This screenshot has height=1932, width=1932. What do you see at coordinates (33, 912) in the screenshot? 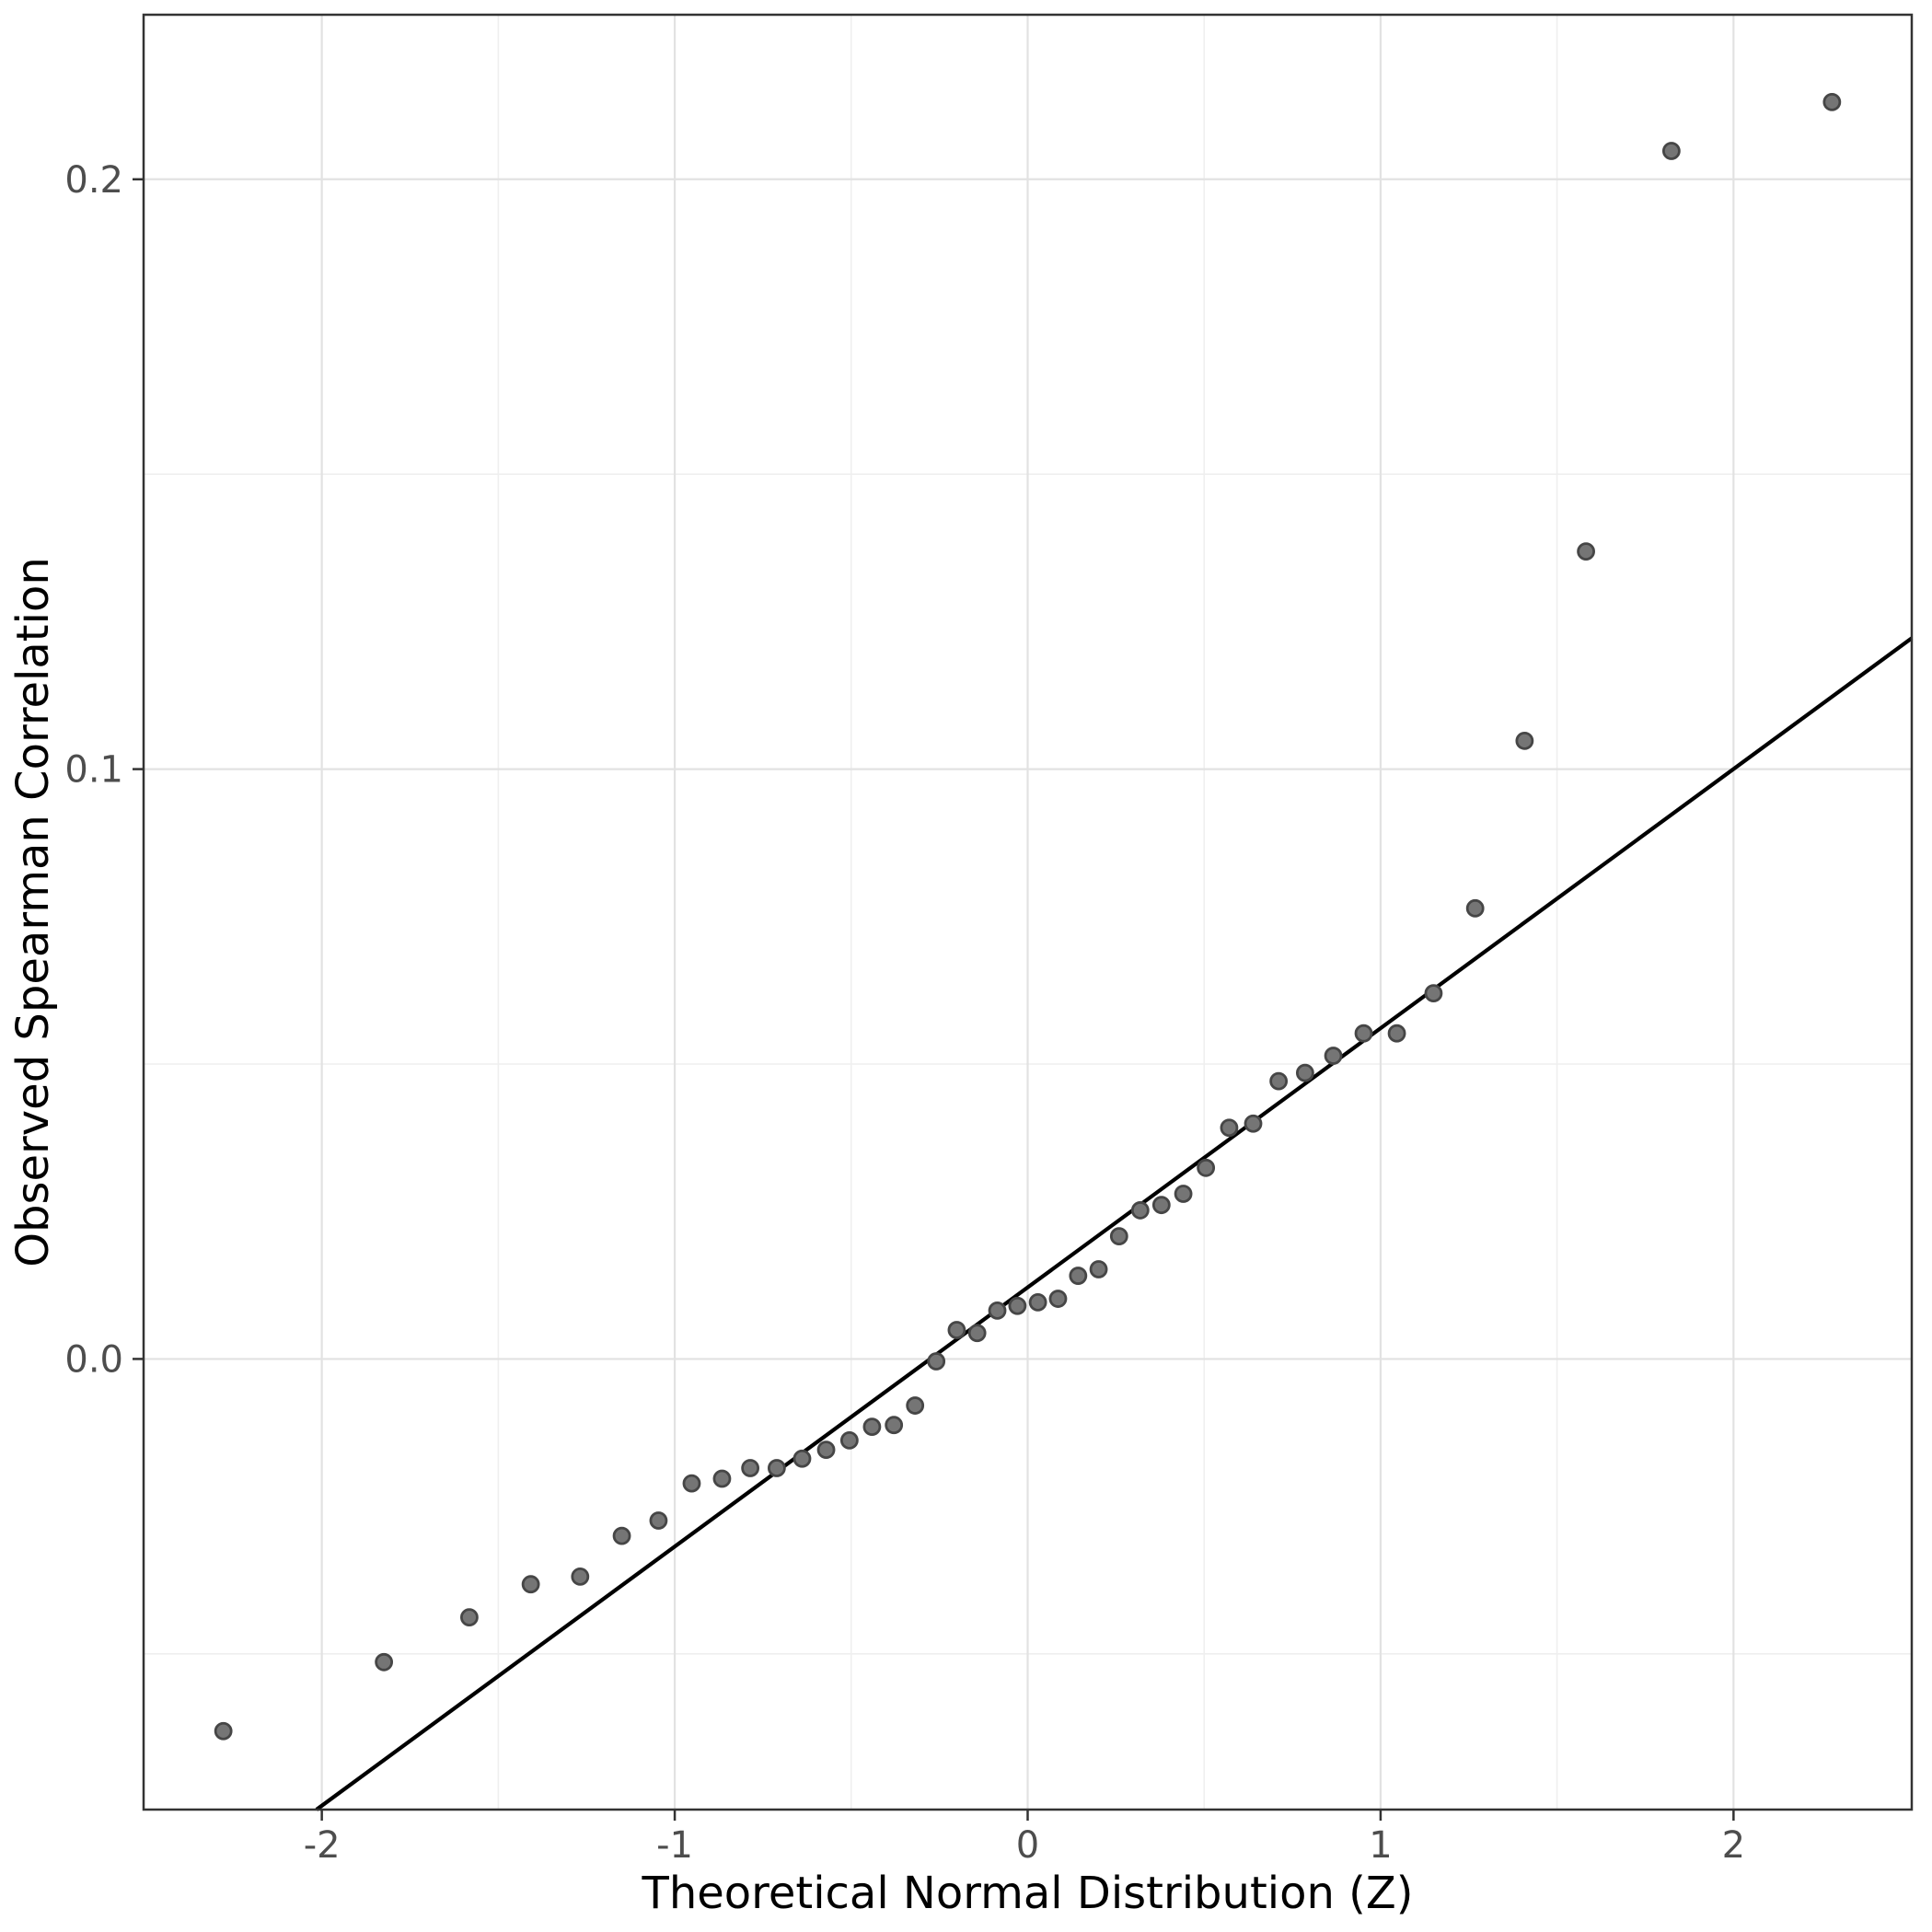
I see `y-axis-title: Observed Spearman Correlation` at bounding box center [33, 912].